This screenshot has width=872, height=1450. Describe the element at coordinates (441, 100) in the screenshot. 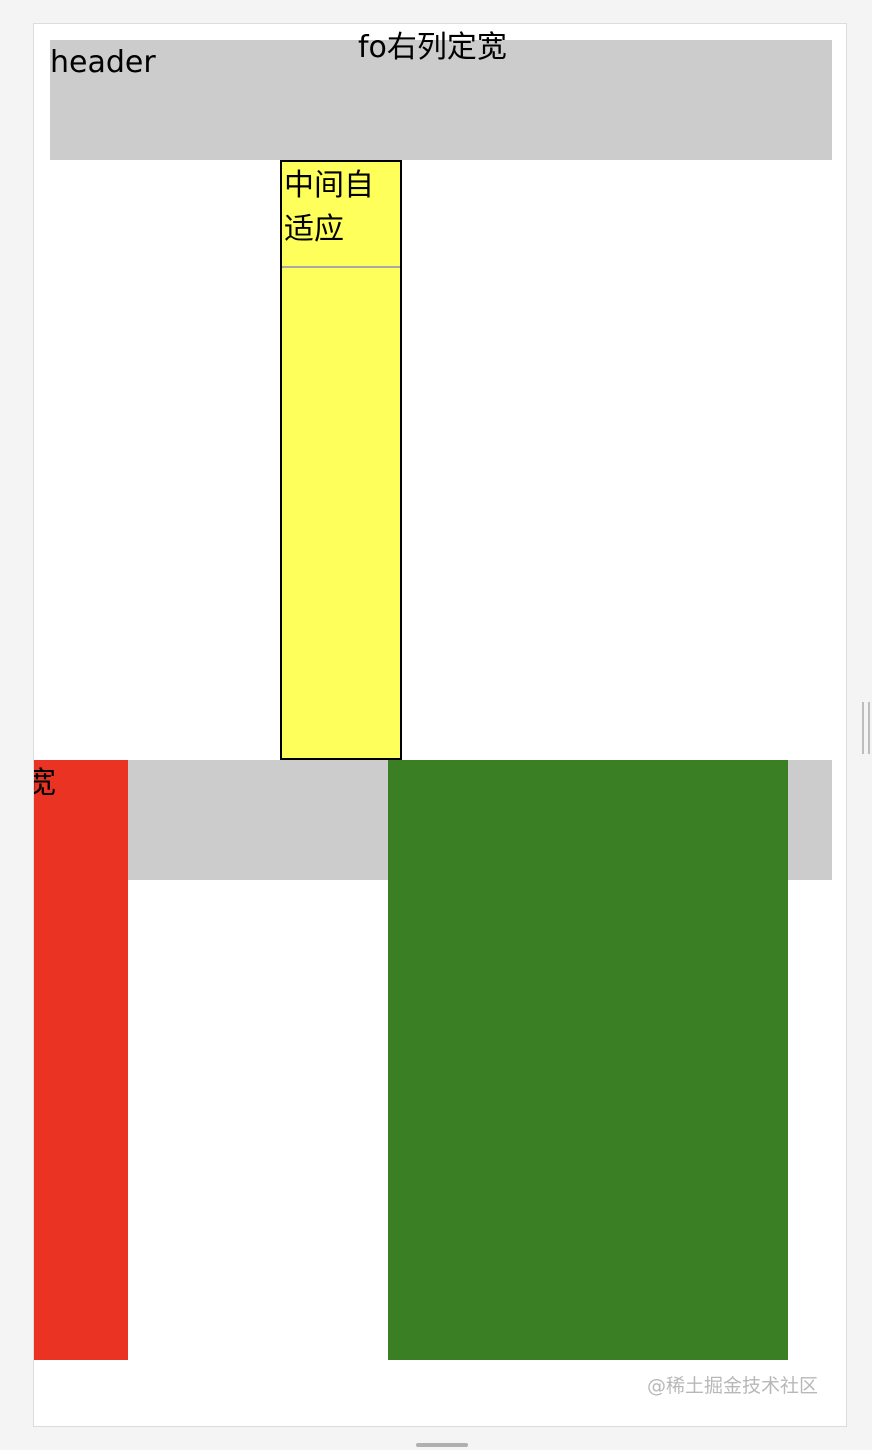

I see `header-block: header` at that location.